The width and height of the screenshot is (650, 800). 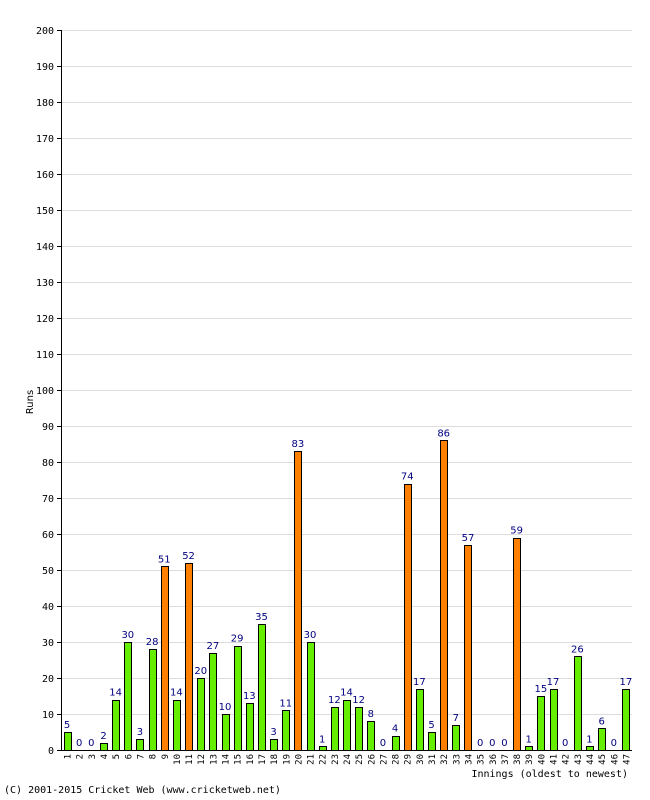 I want to click on x-tick-label: 34, so click(x=469, y=759).